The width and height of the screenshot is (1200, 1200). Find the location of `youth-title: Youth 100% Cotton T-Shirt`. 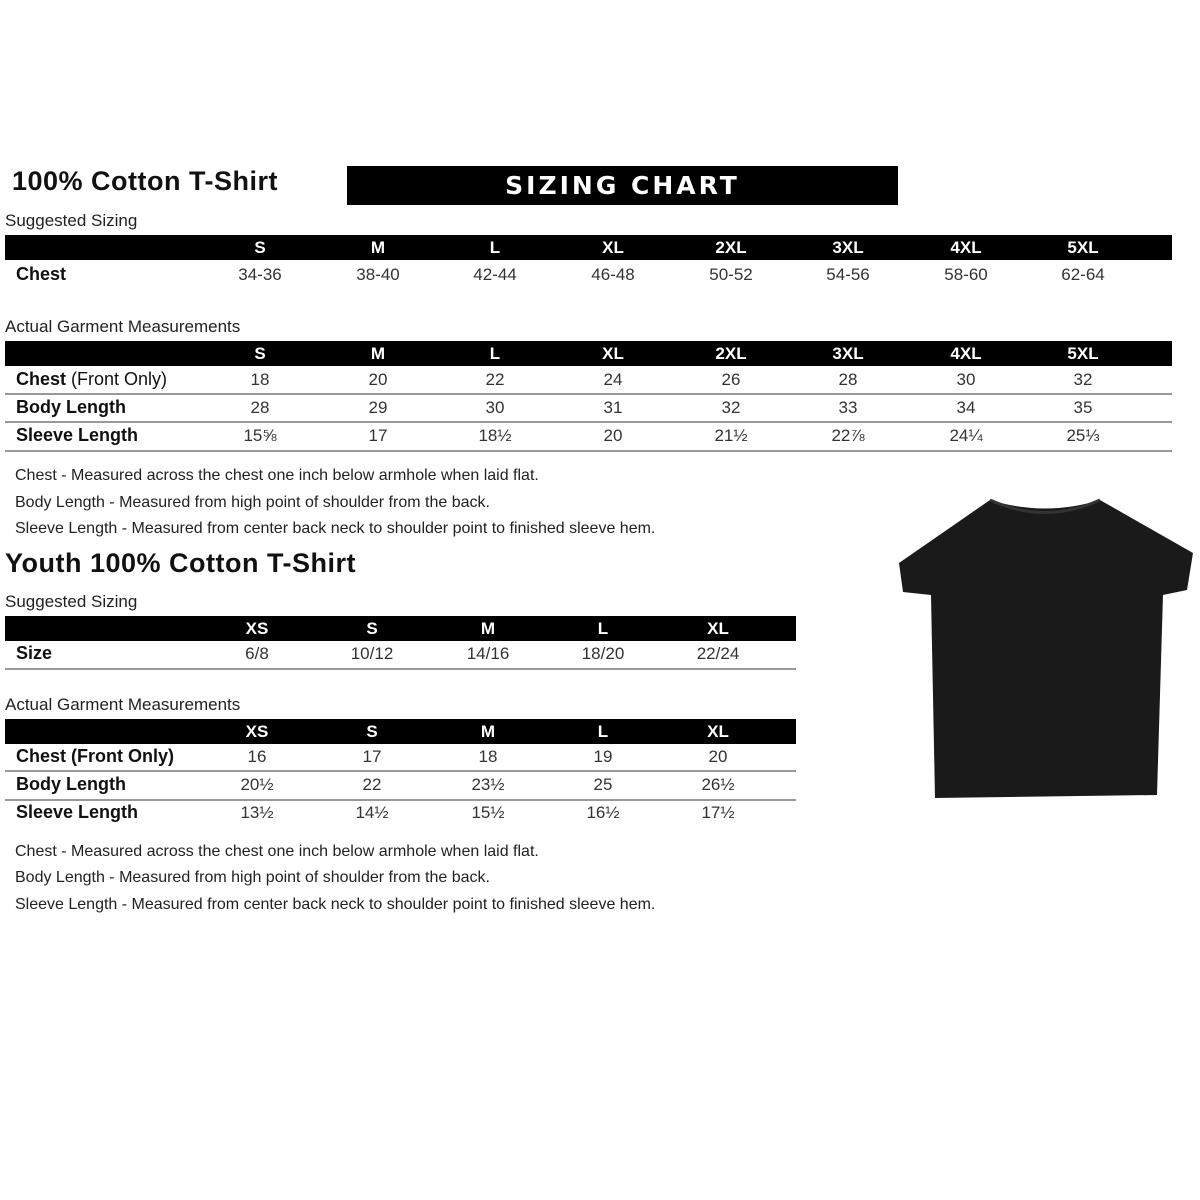

youth-title: Youth 100% Cotton T-Shirt is located at coordinates (180, 563).